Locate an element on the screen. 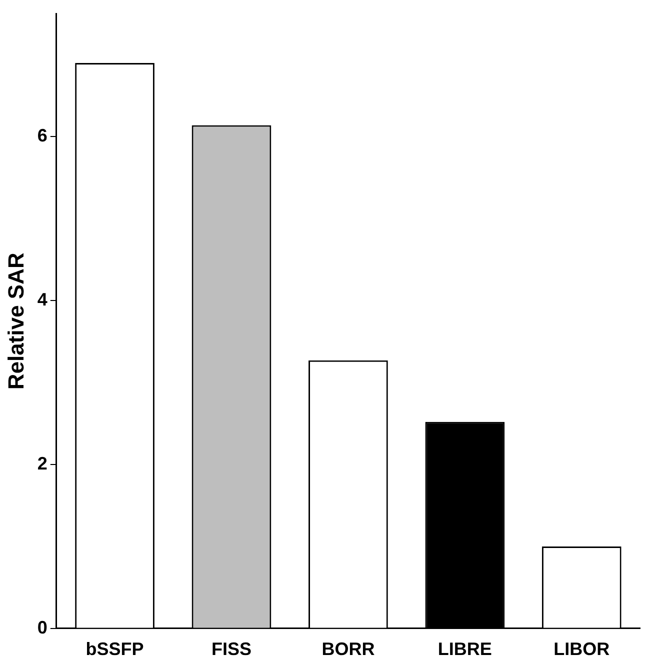 Image resolution: width=645 pixels, height=664 pixels. x-tick-label: BORR is located at coordinates (348, 649).